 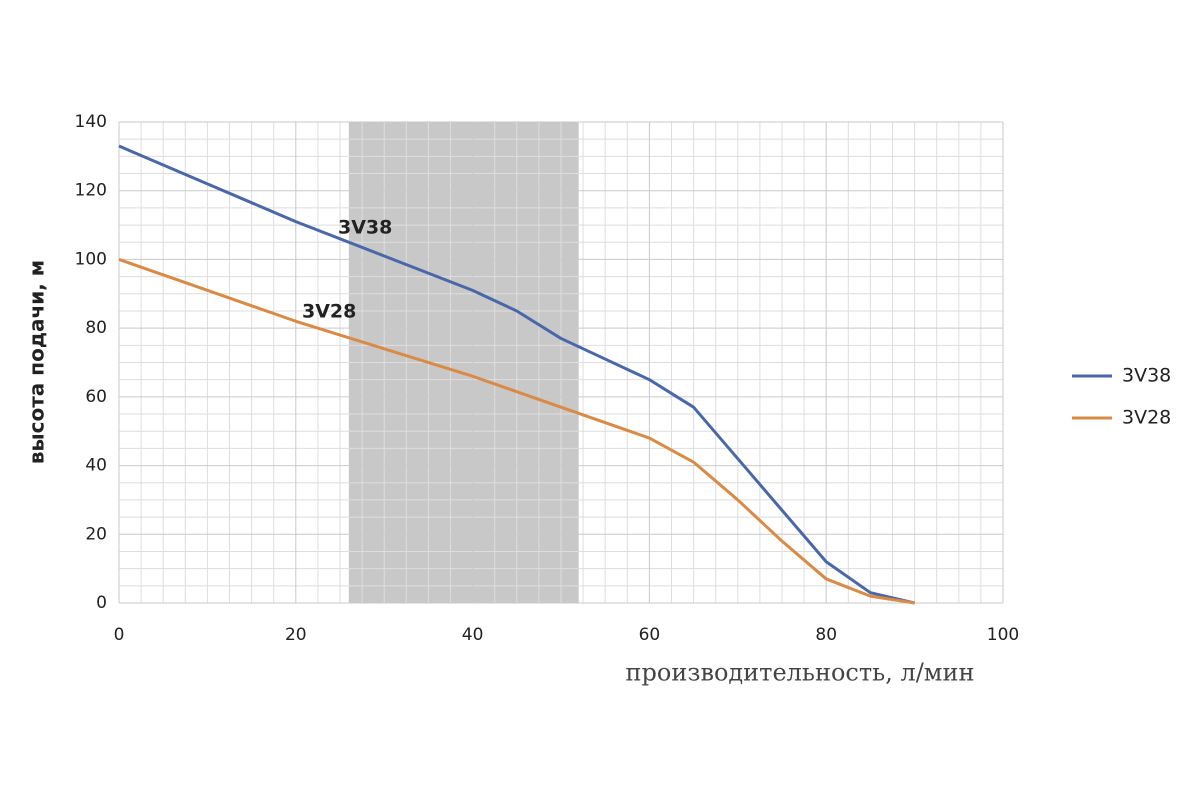 What do you see at coordinates (800, 673) in the screenshot?
I see `x-axis-label: производительность, л/мин` at bounding box center [800, 673].